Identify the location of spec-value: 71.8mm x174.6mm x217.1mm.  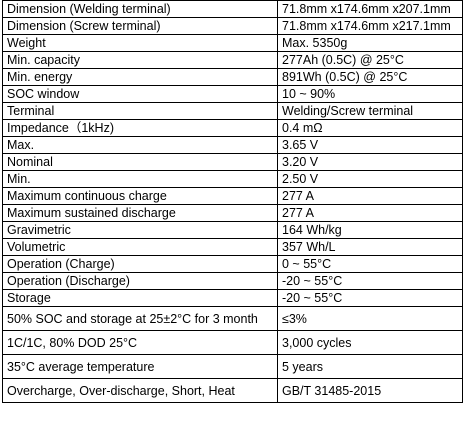
(370, 26).